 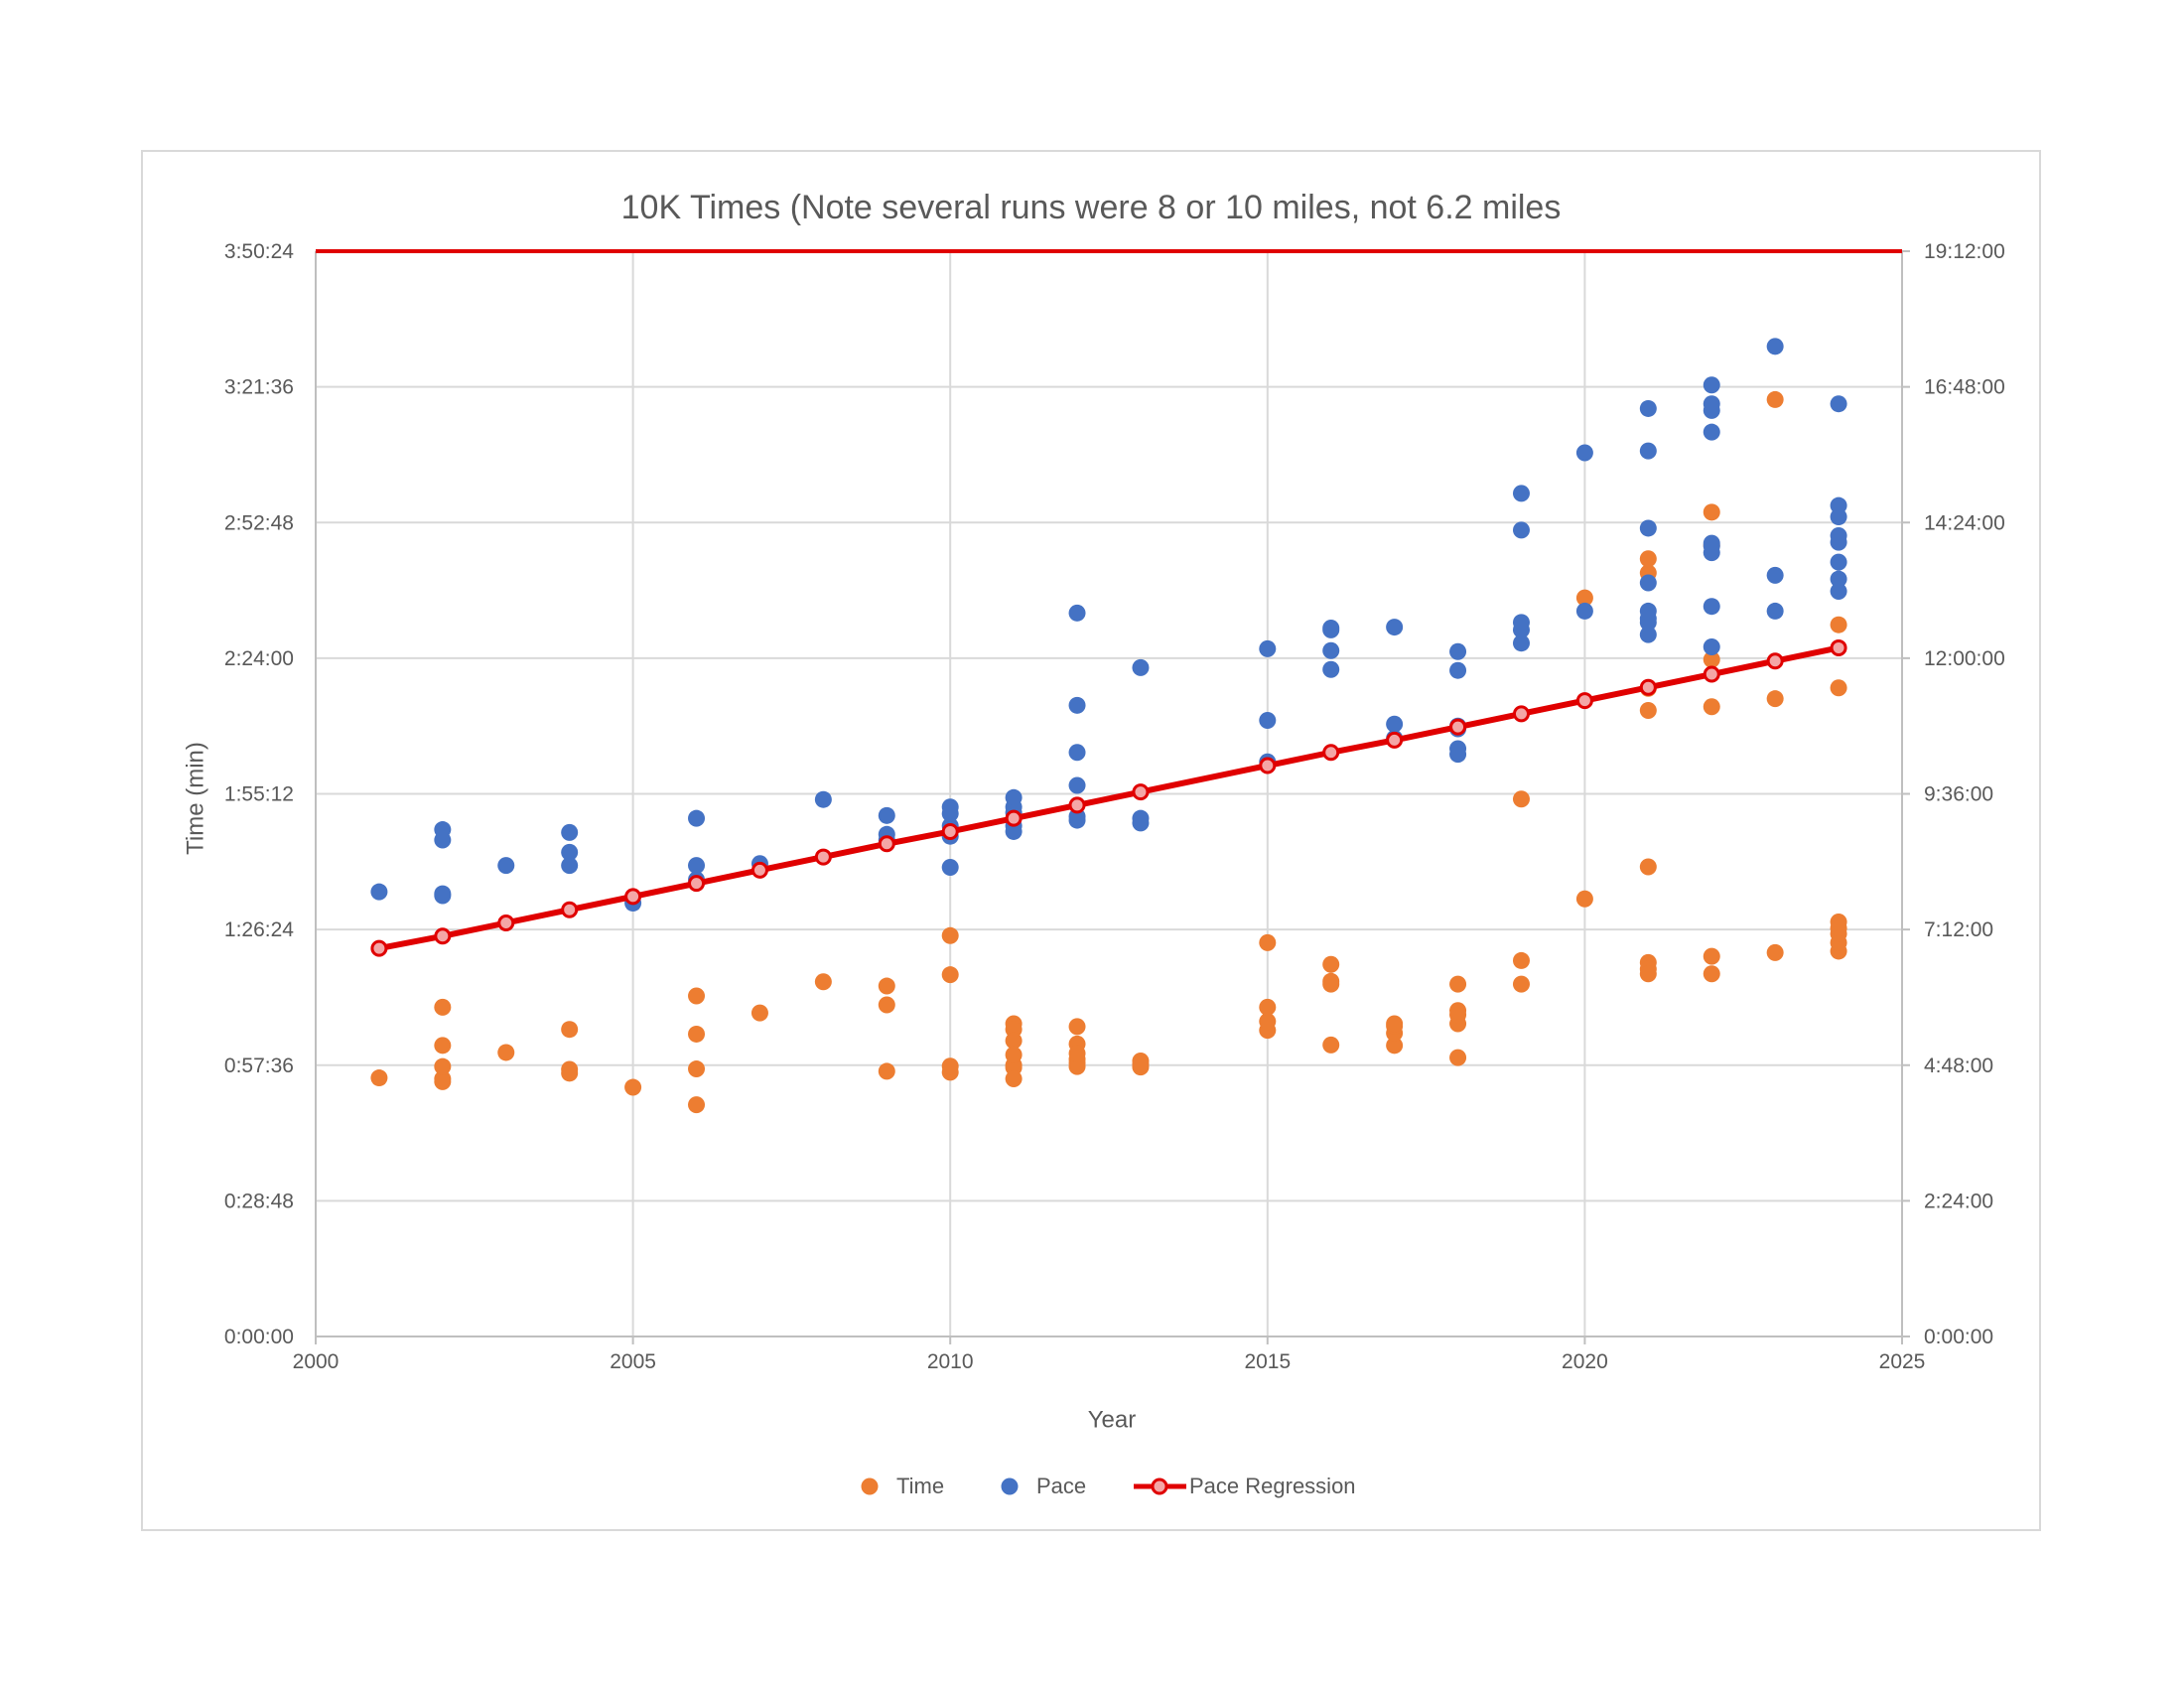 What do you see at coordinates (1267, 1361) in the screenshot?
I see `x-tick-label: 2015` at bounding box center [1267, 1361].